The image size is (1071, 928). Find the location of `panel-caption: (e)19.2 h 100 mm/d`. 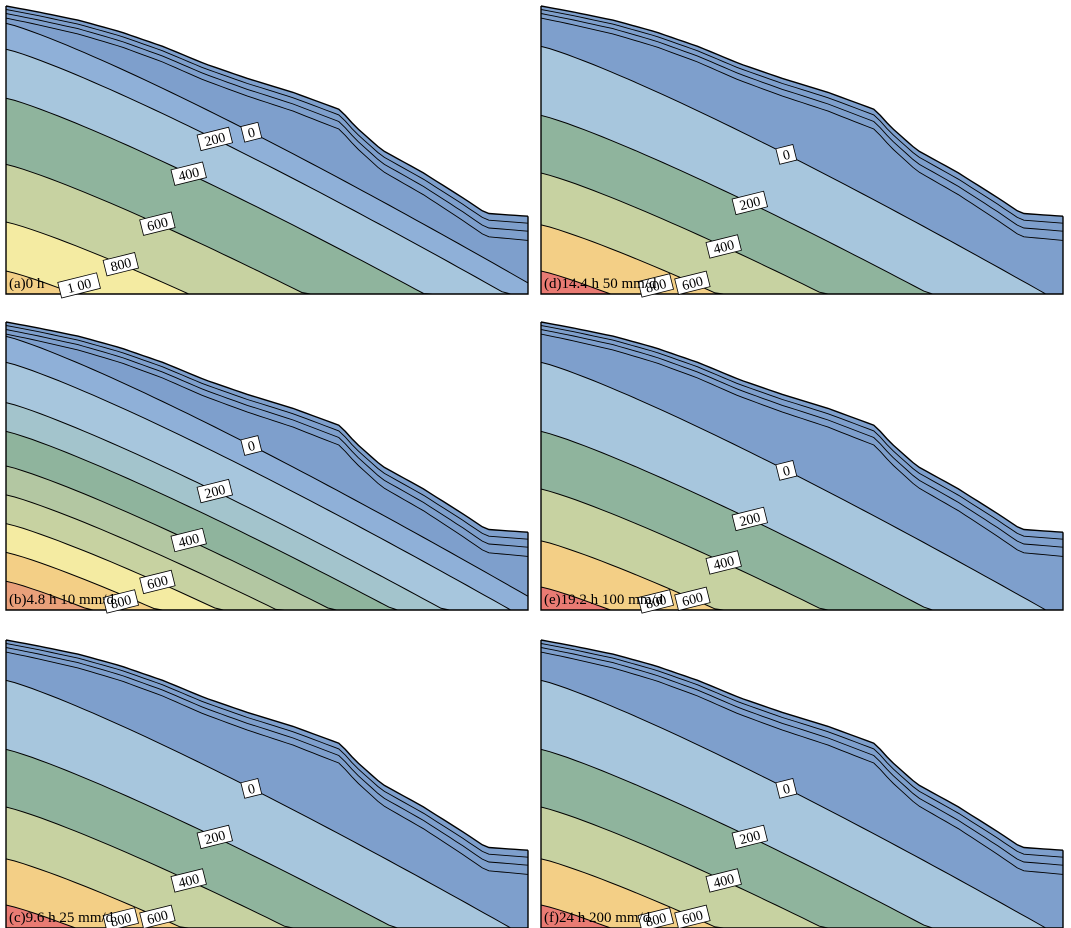

panel-caption: (e)19.2 h 100 mm/d is located at coordinates (604, 600).